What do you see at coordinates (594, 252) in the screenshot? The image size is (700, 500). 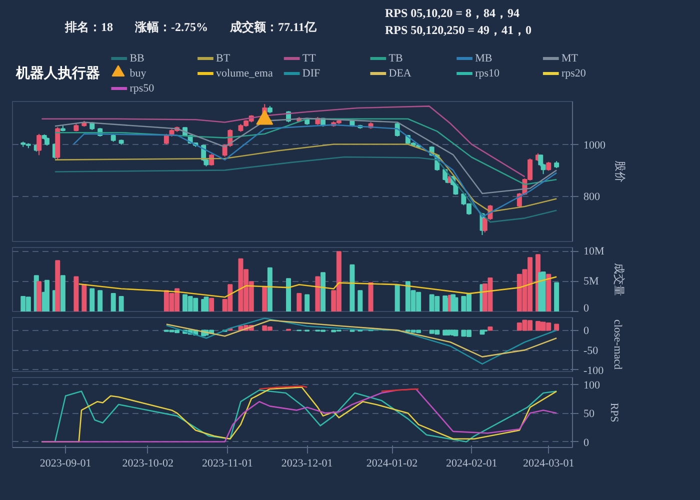 I see `y-tick-label: 10M` at bounding box center [594, 252].